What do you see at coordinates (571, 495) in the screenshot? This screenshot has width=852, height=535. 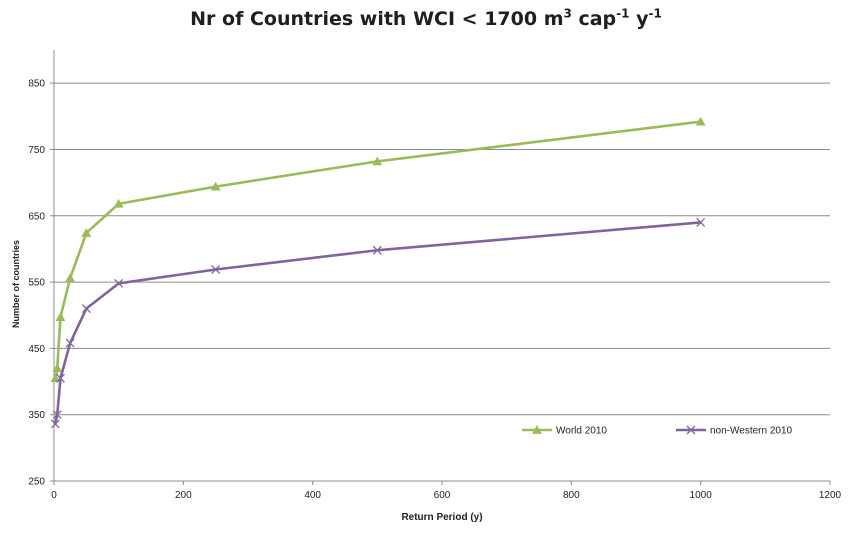 I see `x-tick-label: 800` at bounding box center [571, 495].